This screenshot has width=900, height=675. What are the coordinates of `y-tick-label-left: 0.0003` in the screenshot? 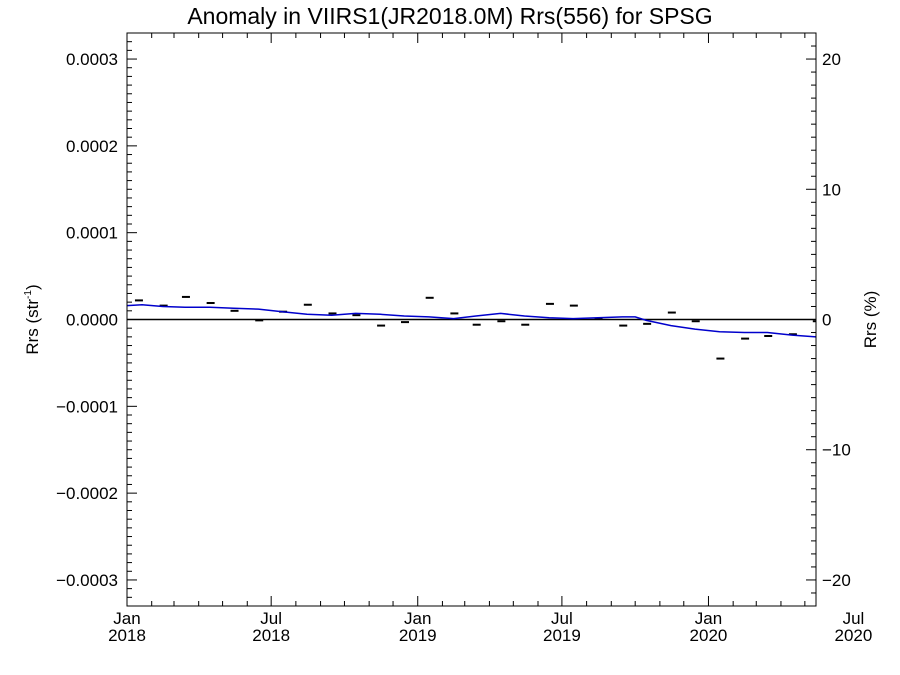 It's located at (92, 59).